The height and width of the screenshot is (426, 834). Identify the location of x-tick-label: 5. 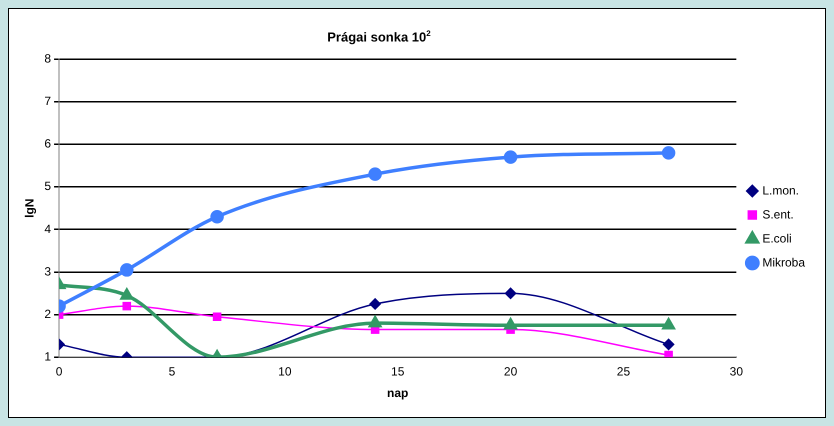
(172, 371).